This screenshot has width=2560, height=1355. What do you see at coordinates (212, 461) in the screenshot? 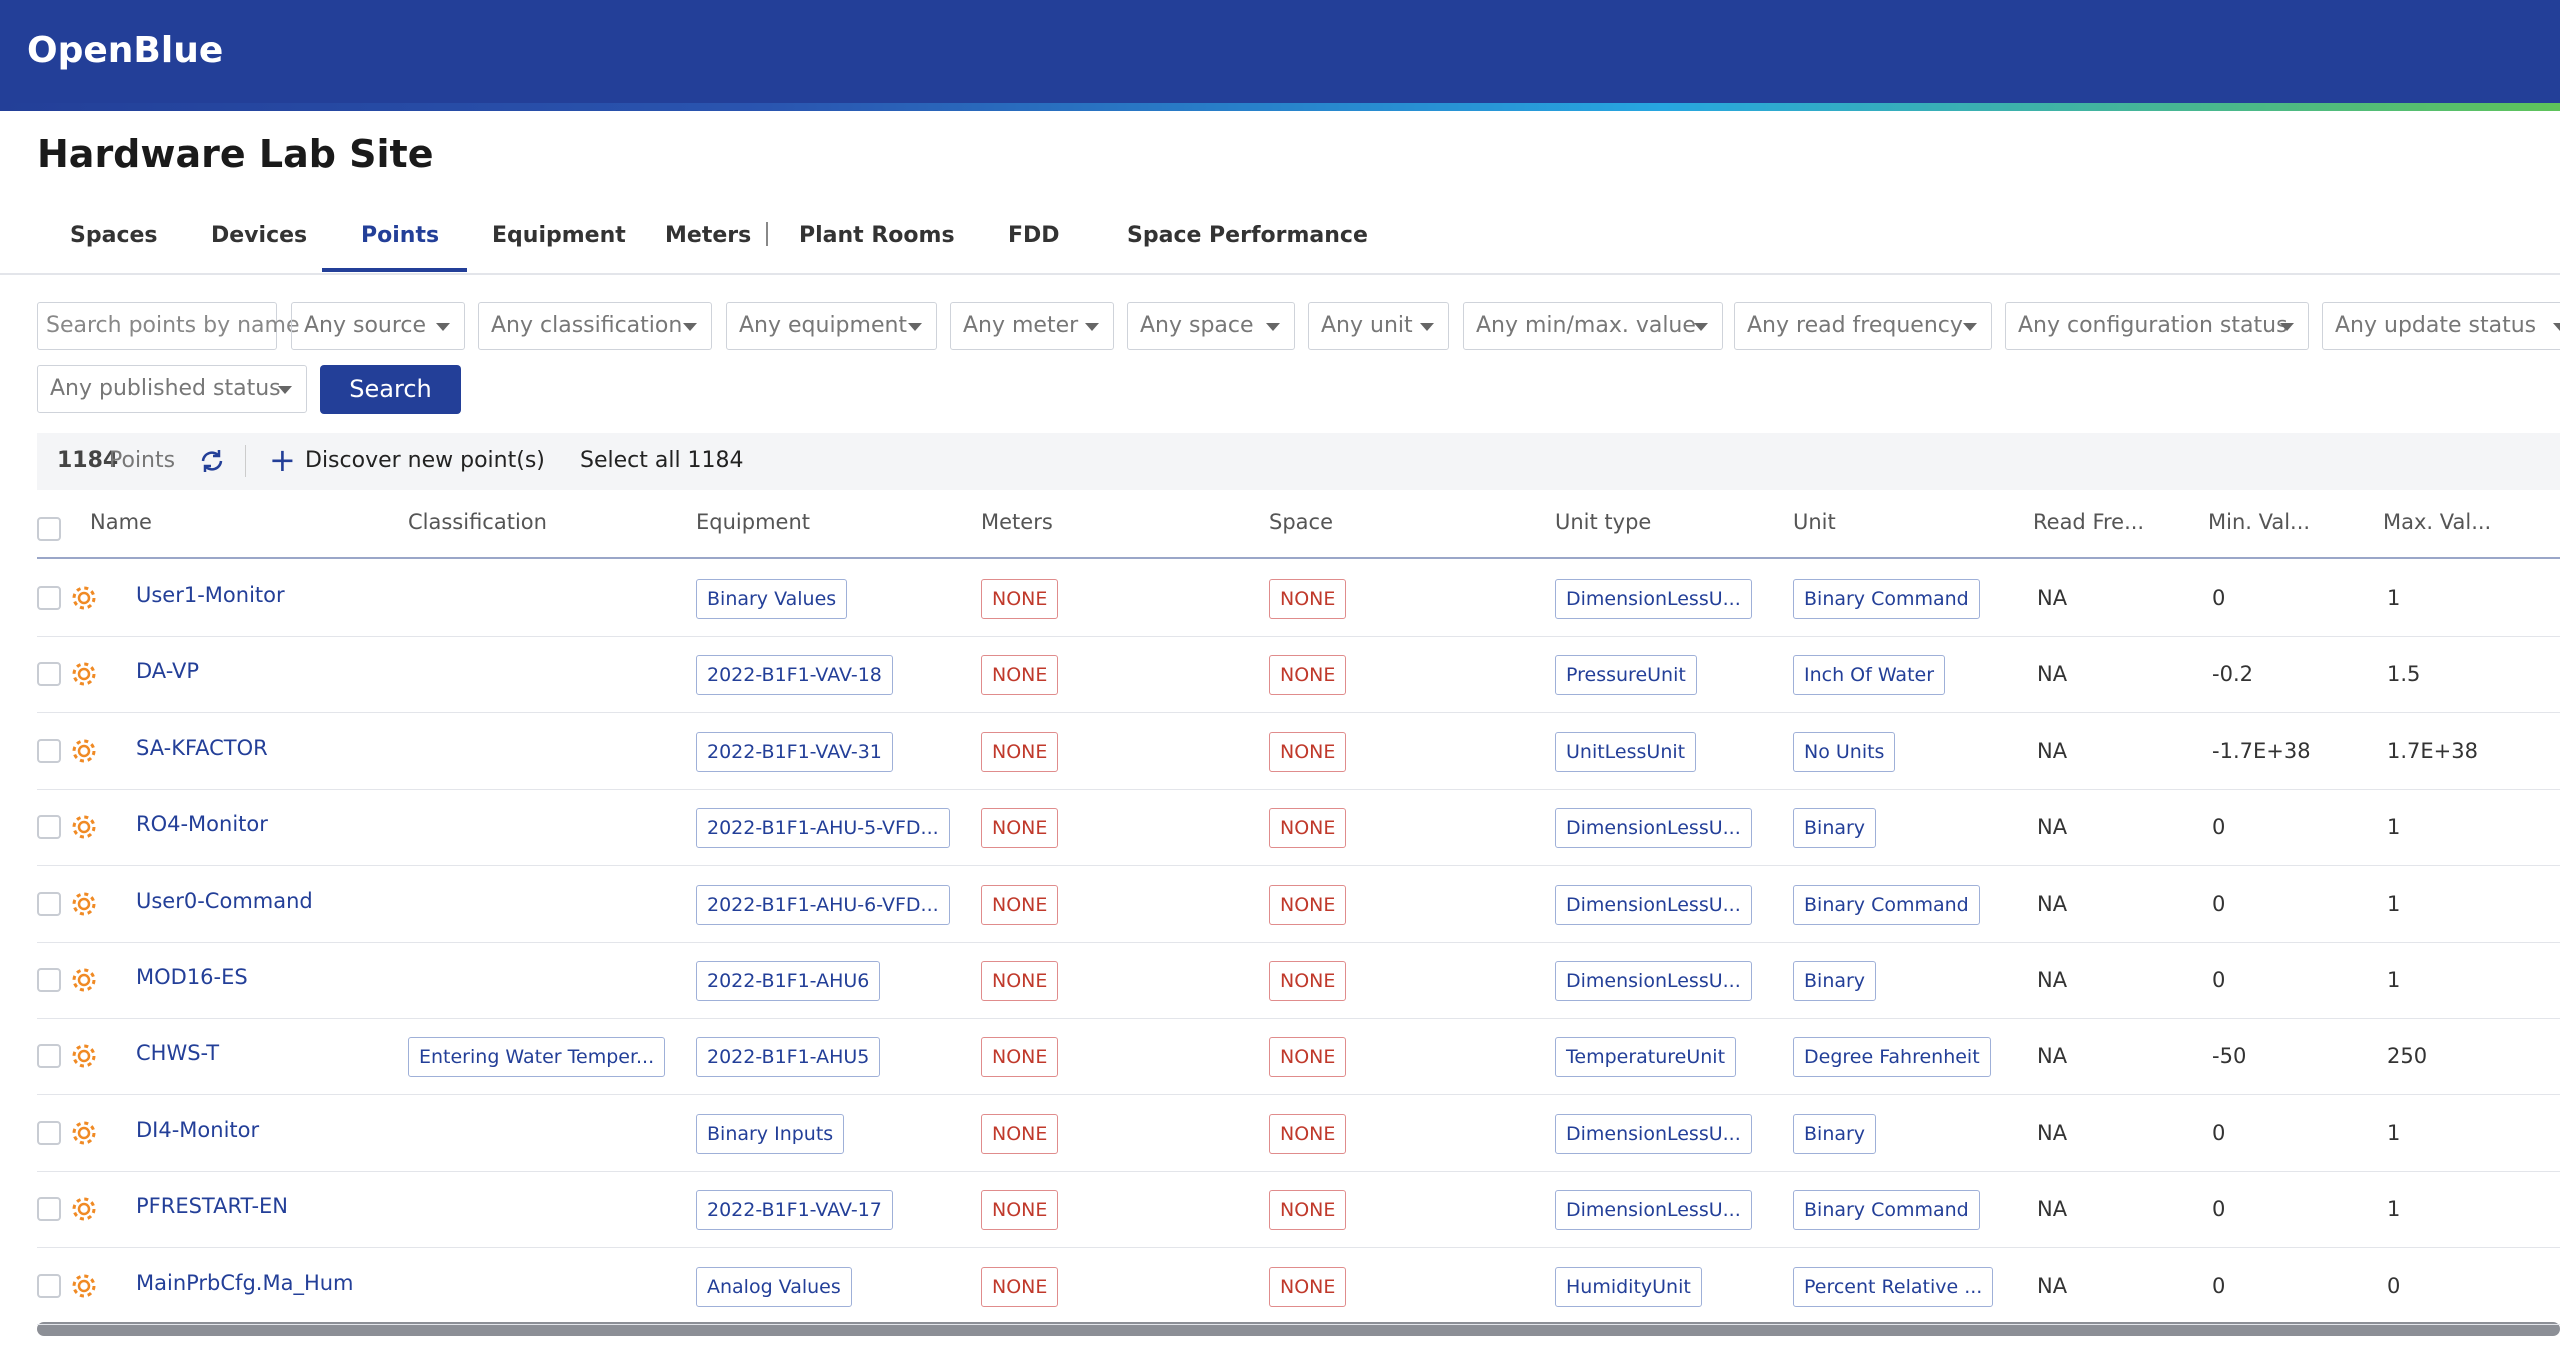
I see `refresh-icon` at bounding box center [212, 461].